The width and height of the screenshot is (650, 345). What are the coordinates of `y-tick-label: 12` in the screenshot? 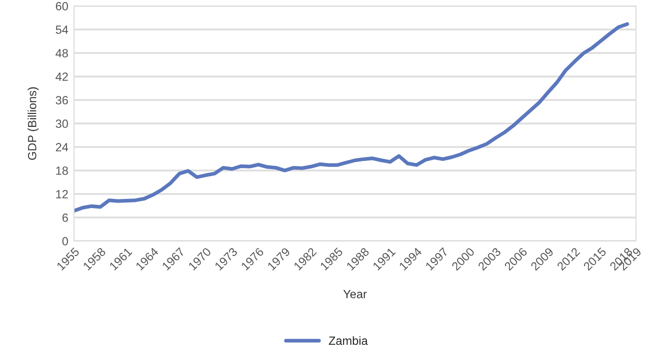 It's located at (62, 194).